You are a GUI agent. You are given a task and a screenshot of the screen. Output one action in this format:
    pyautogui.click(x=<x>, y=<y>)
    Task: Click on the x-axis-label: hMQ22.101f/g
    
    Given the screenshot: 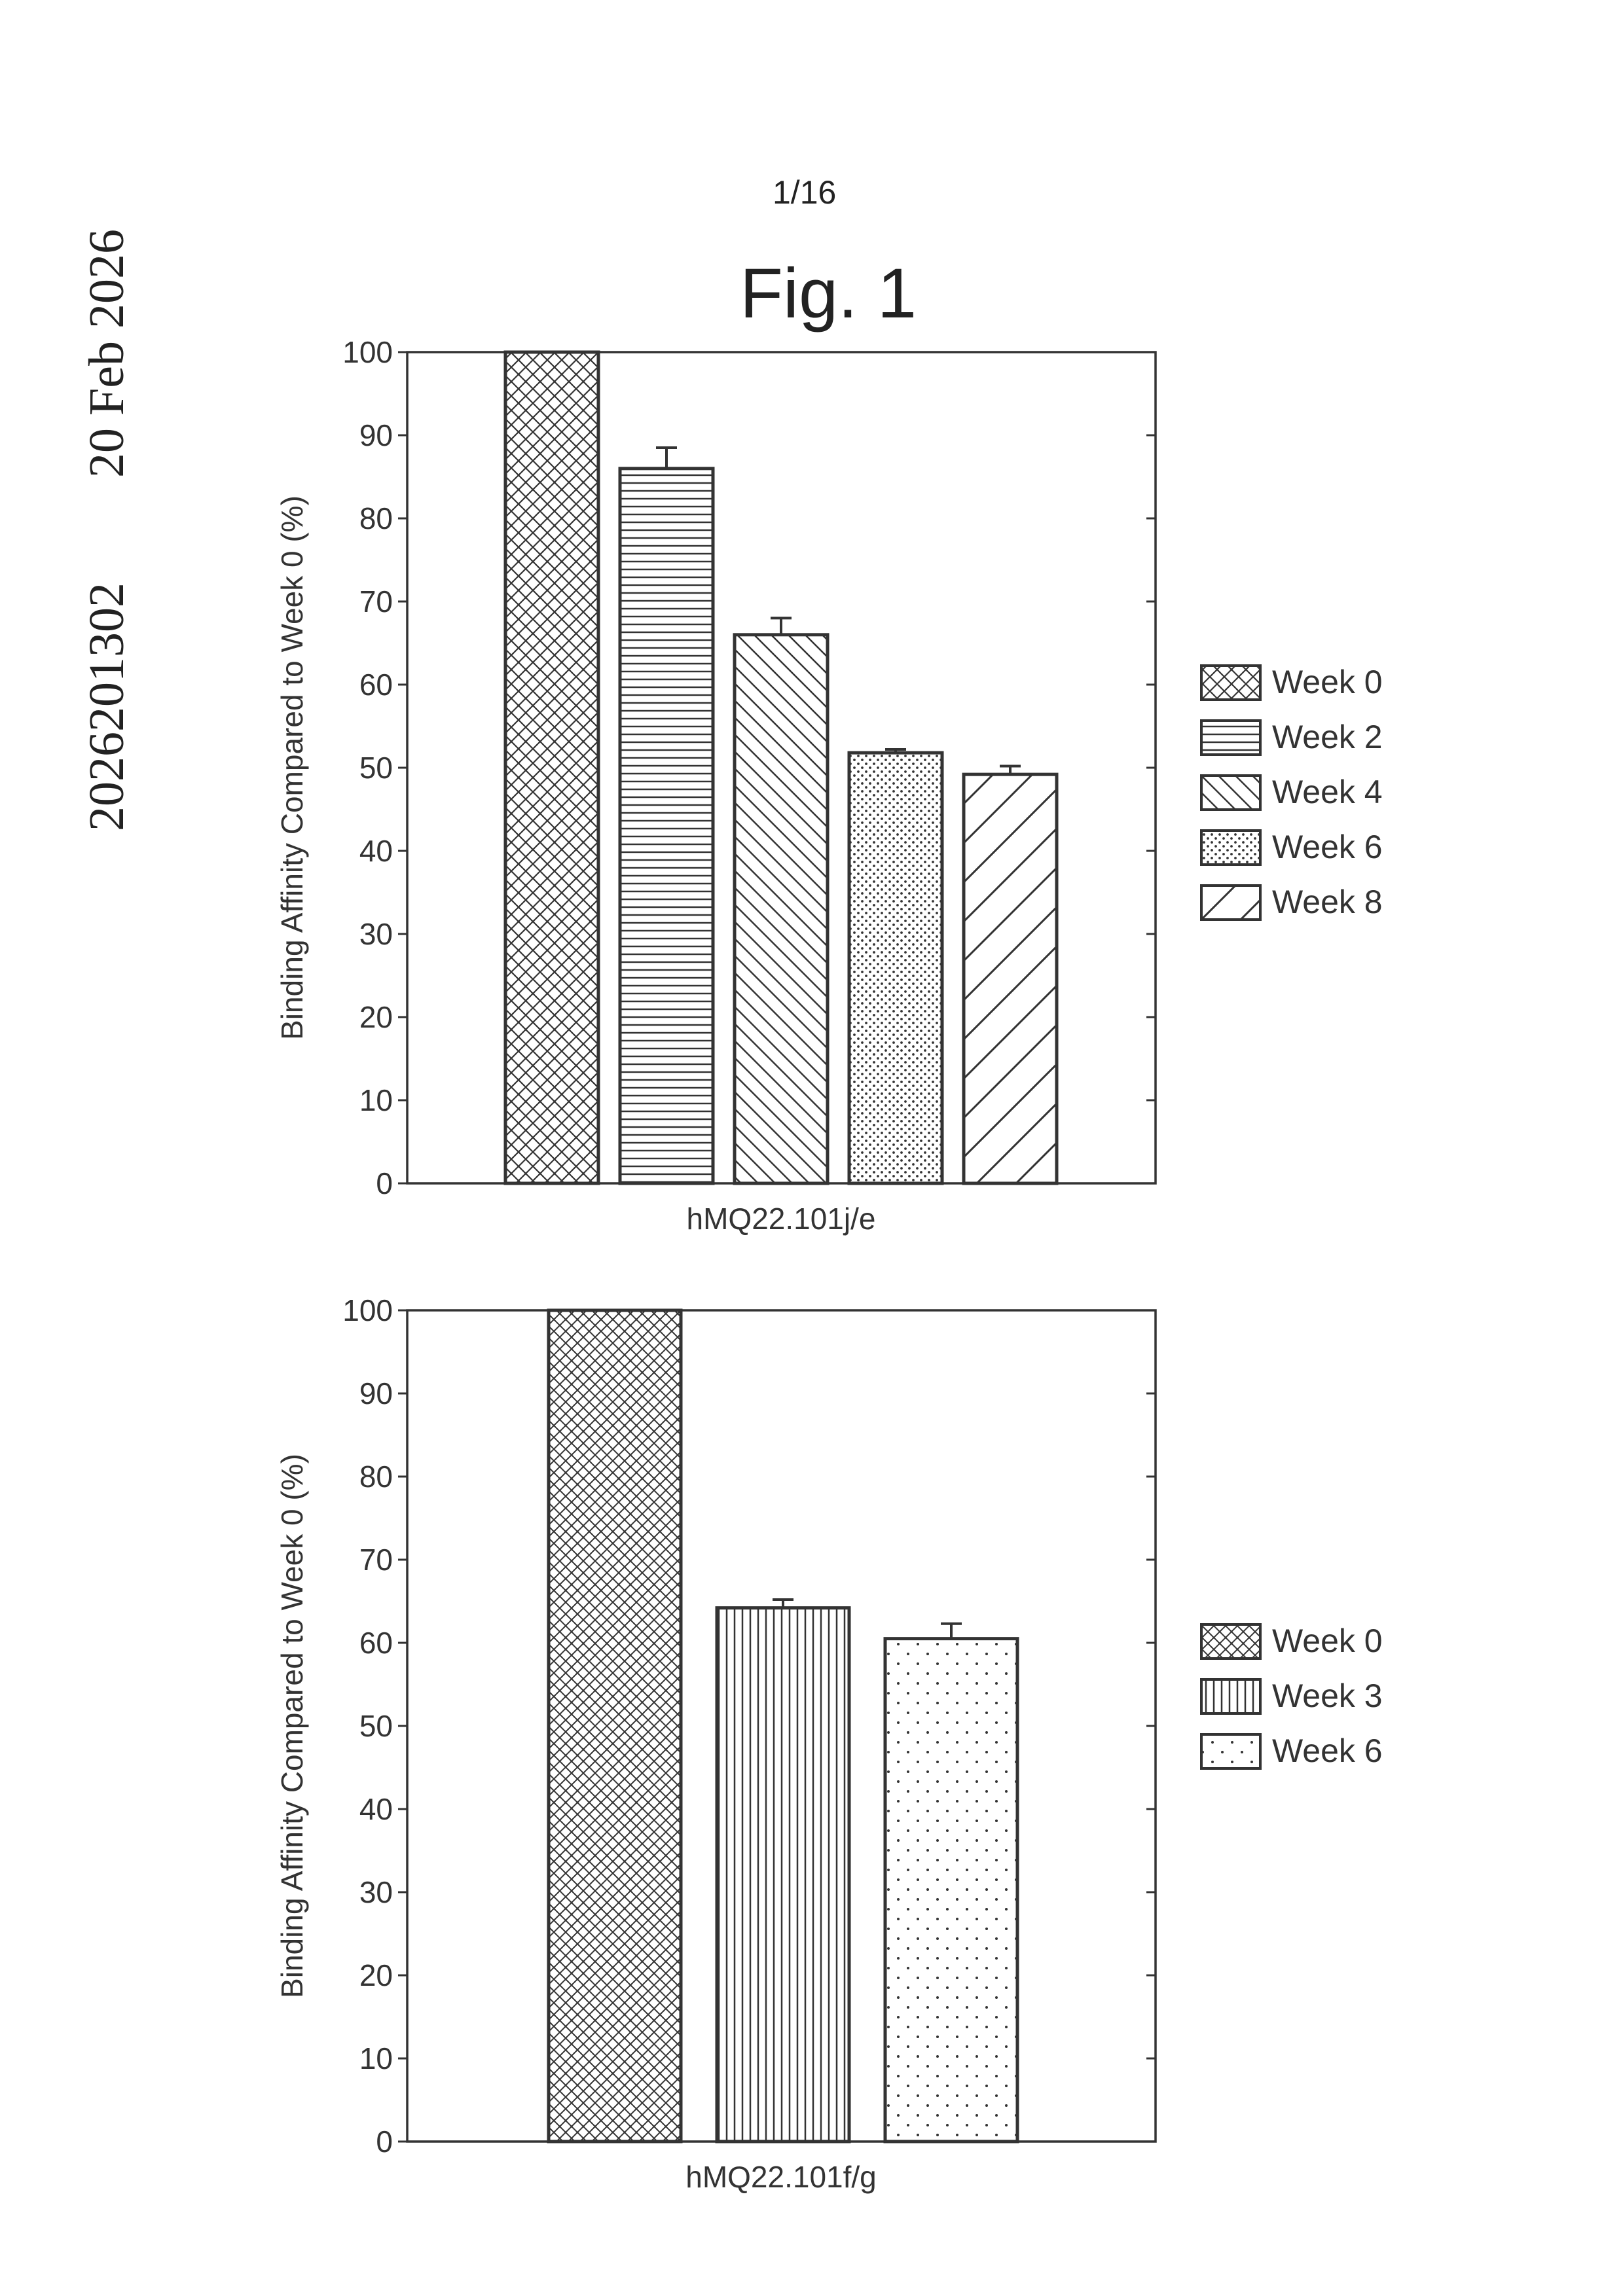 What is the action you would take?
    pyautogui.click(x=781, y=2177)
    